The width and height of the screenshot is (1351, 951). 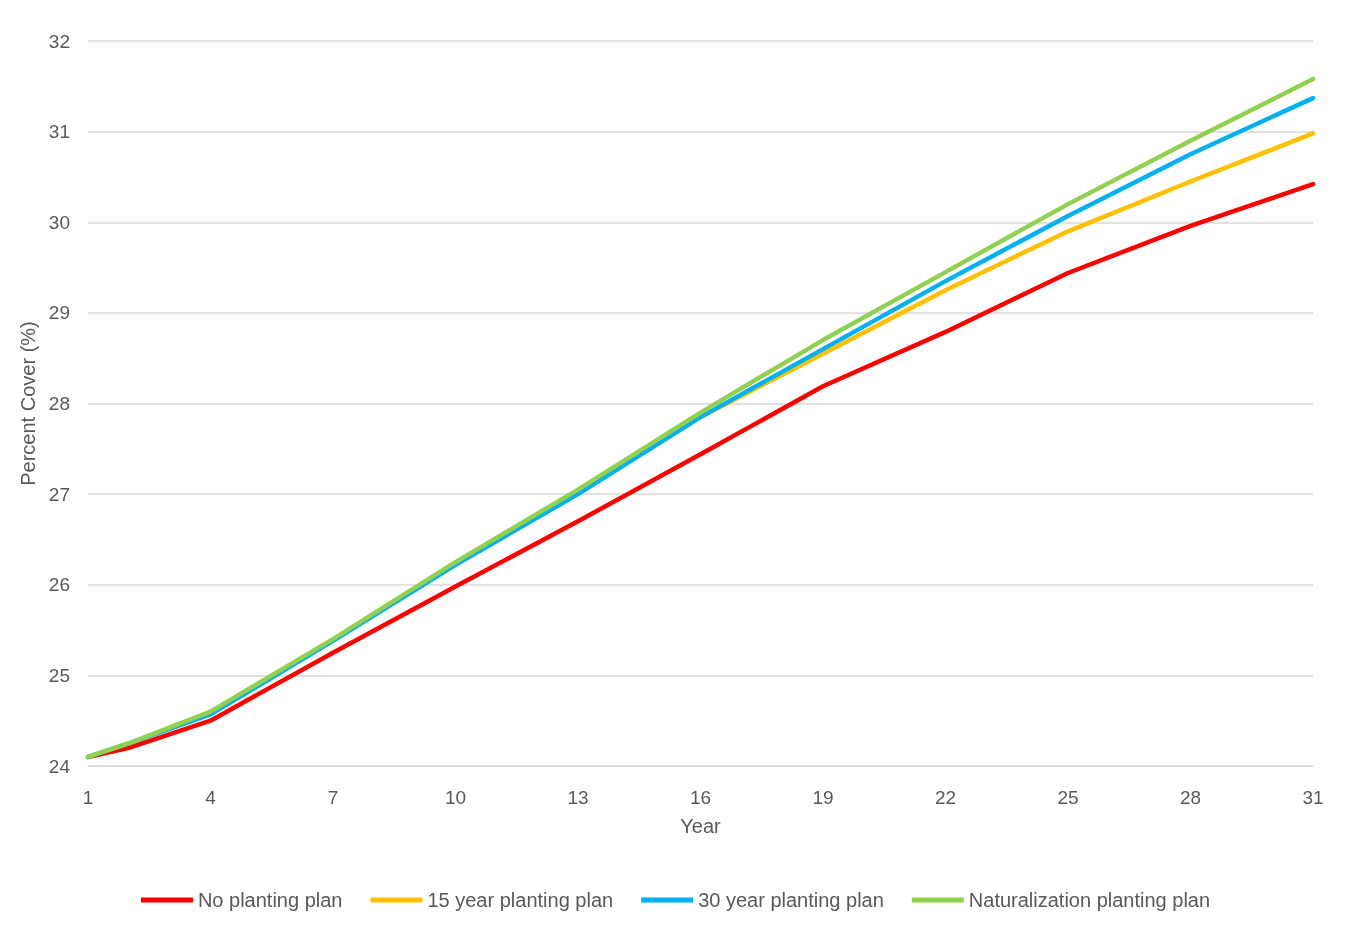 I want to click on y-axis-title: Percent Cover (%), so click(x=27, y=403).